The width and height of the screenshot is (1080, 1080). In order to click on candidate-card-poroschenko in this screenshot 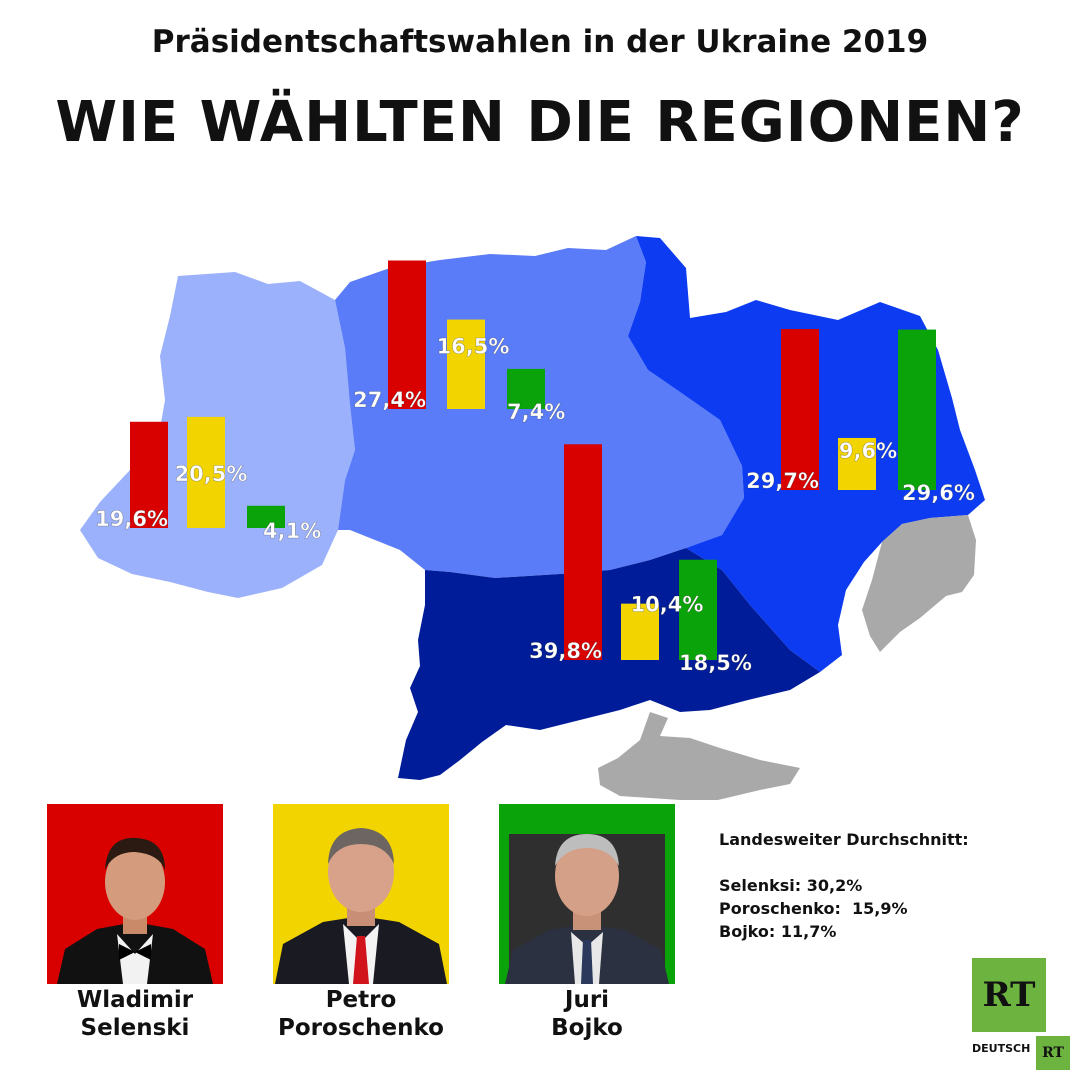, I will do `click(361, 894)`.